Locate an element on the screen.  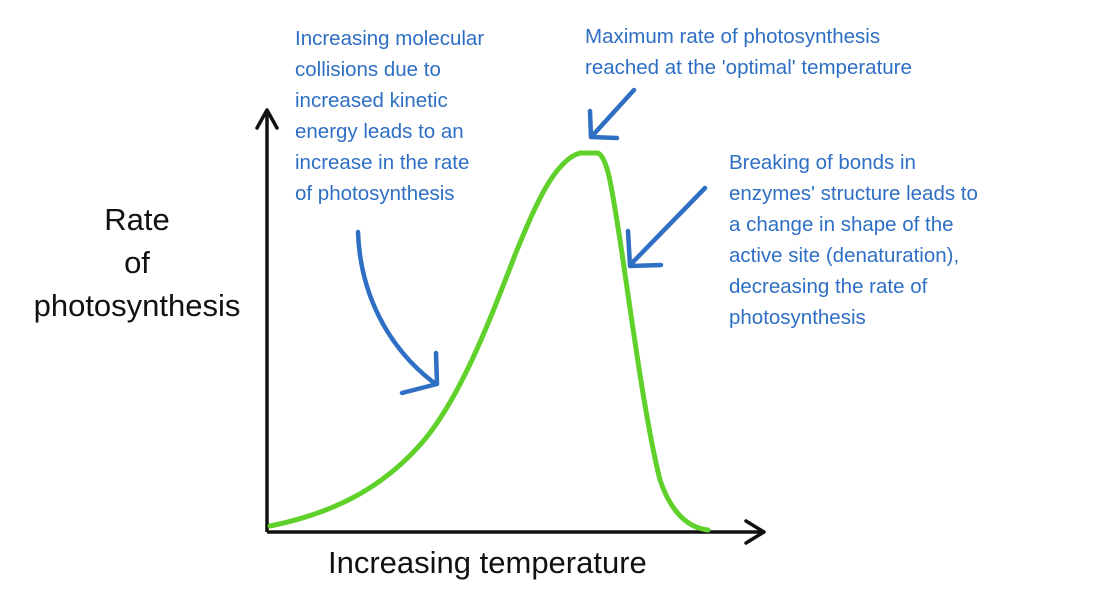
falling-arrow-head-icon is located at coordinates (644, 248).